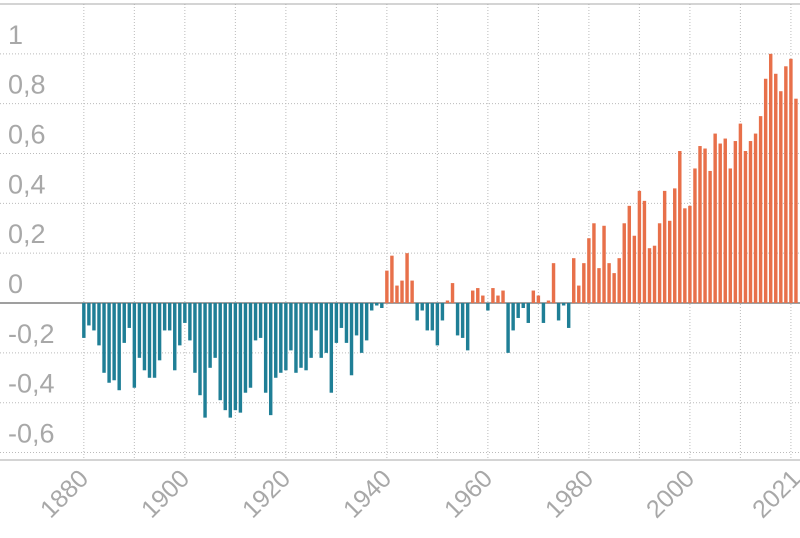  I want to click on x-tick-label: 1900, so click(165, 493).